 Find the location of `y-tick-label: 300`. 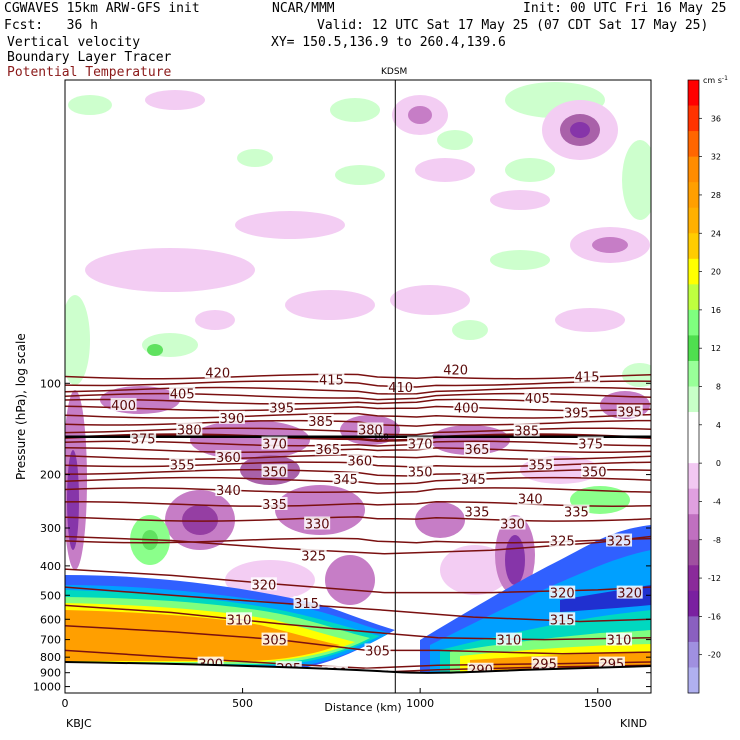

y-tick-label: 300 is located at coordinates (50, 528).